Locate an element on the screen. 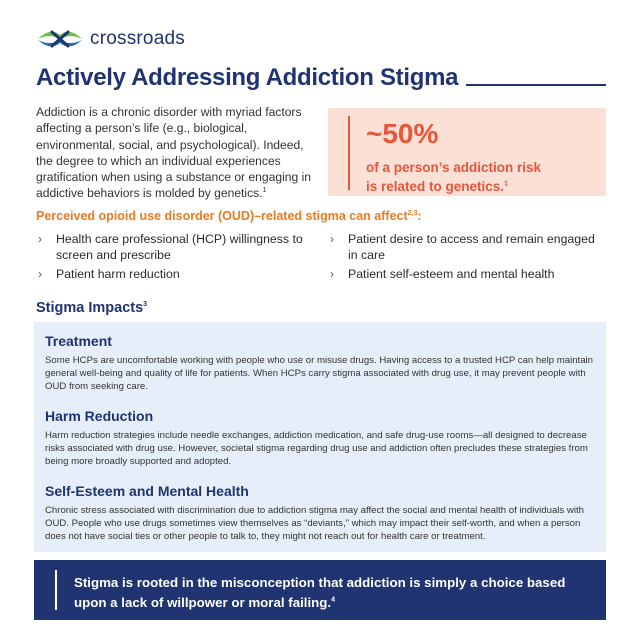  stat-line-1: of a person’s addiction risk is located at coordinates (454, 167).